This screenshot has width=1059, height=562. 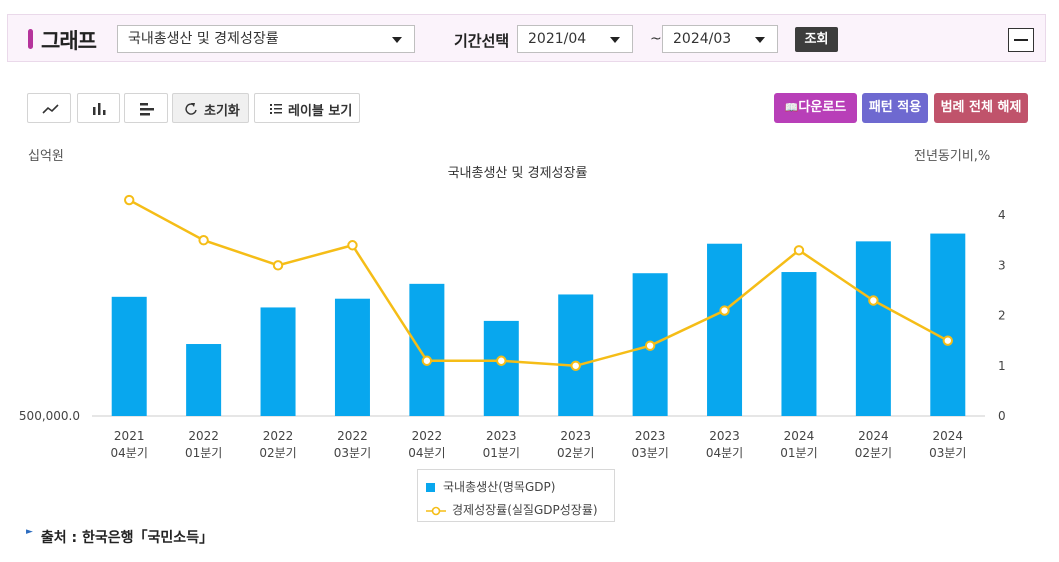 I want to click on horizontal-bar-button, so click(x=146, y=108).